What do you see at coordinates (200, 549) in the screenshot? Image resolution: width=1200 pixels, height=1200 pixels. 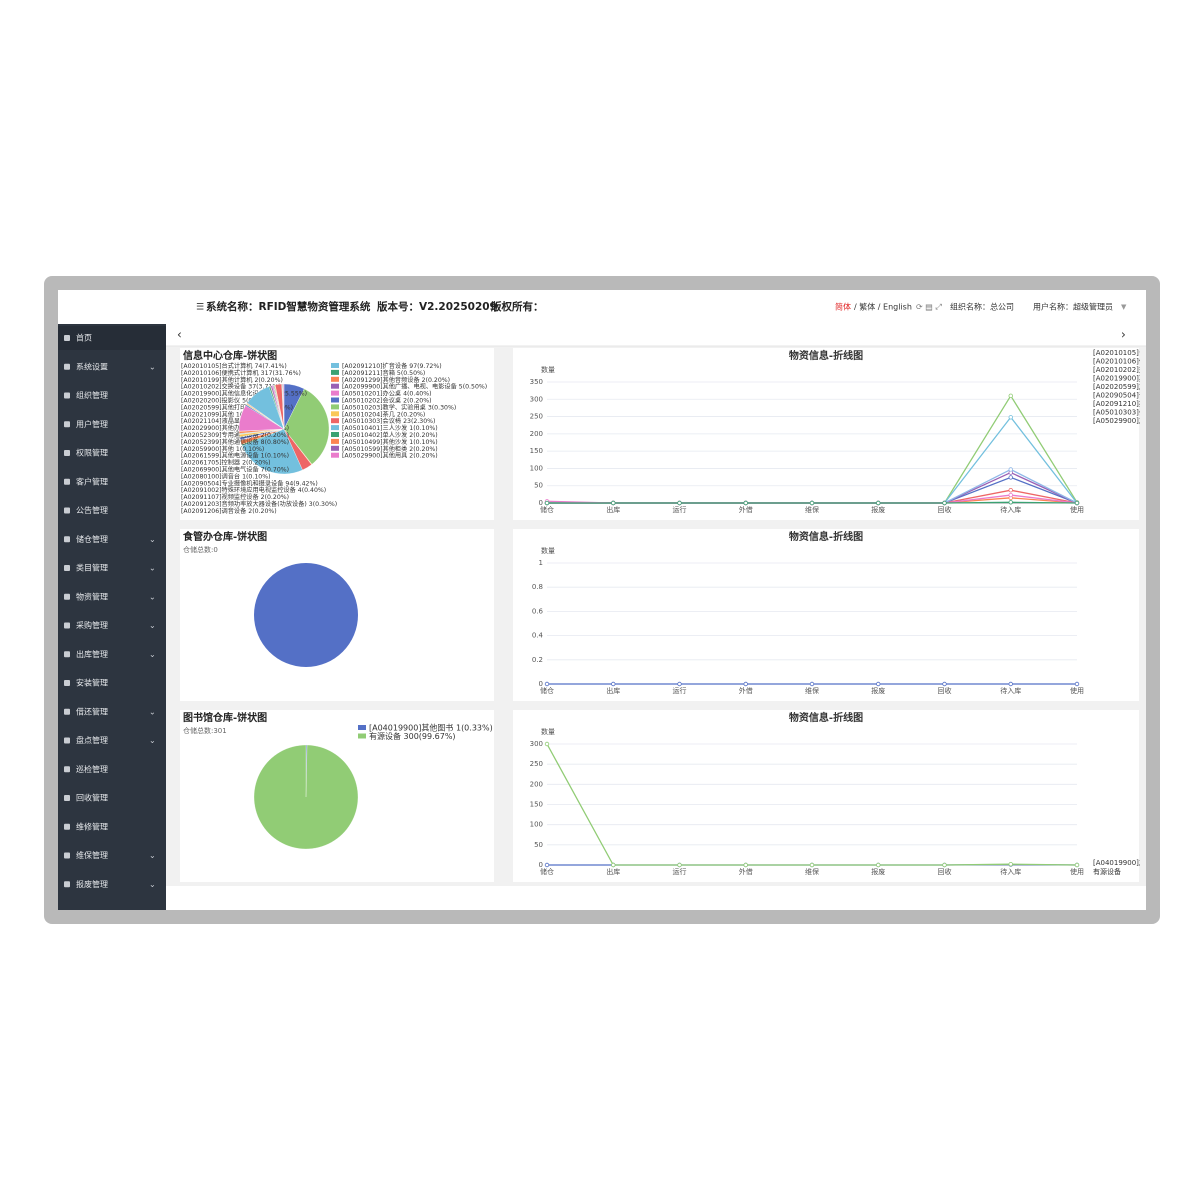 I see `chart-subtitle: 仓储总数:0` at bounding box center [200, 549].